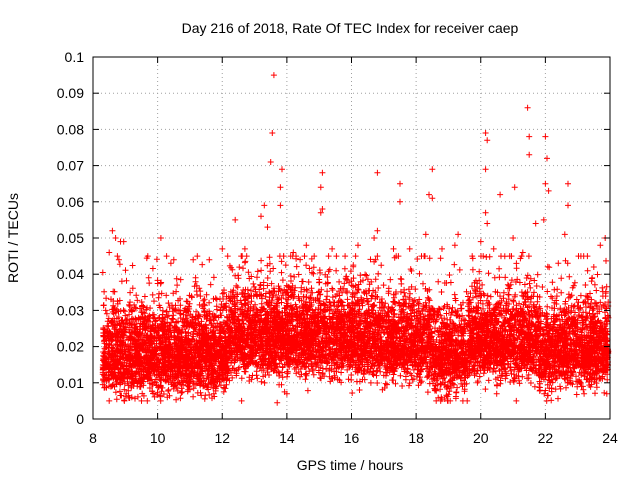 Image resolution: width=640 pixels, height=480 pixels. What do you see at coordinates (481, 438) in the screenshot?
I see `x-tick-label: 20` at bounding box center [481, 438].